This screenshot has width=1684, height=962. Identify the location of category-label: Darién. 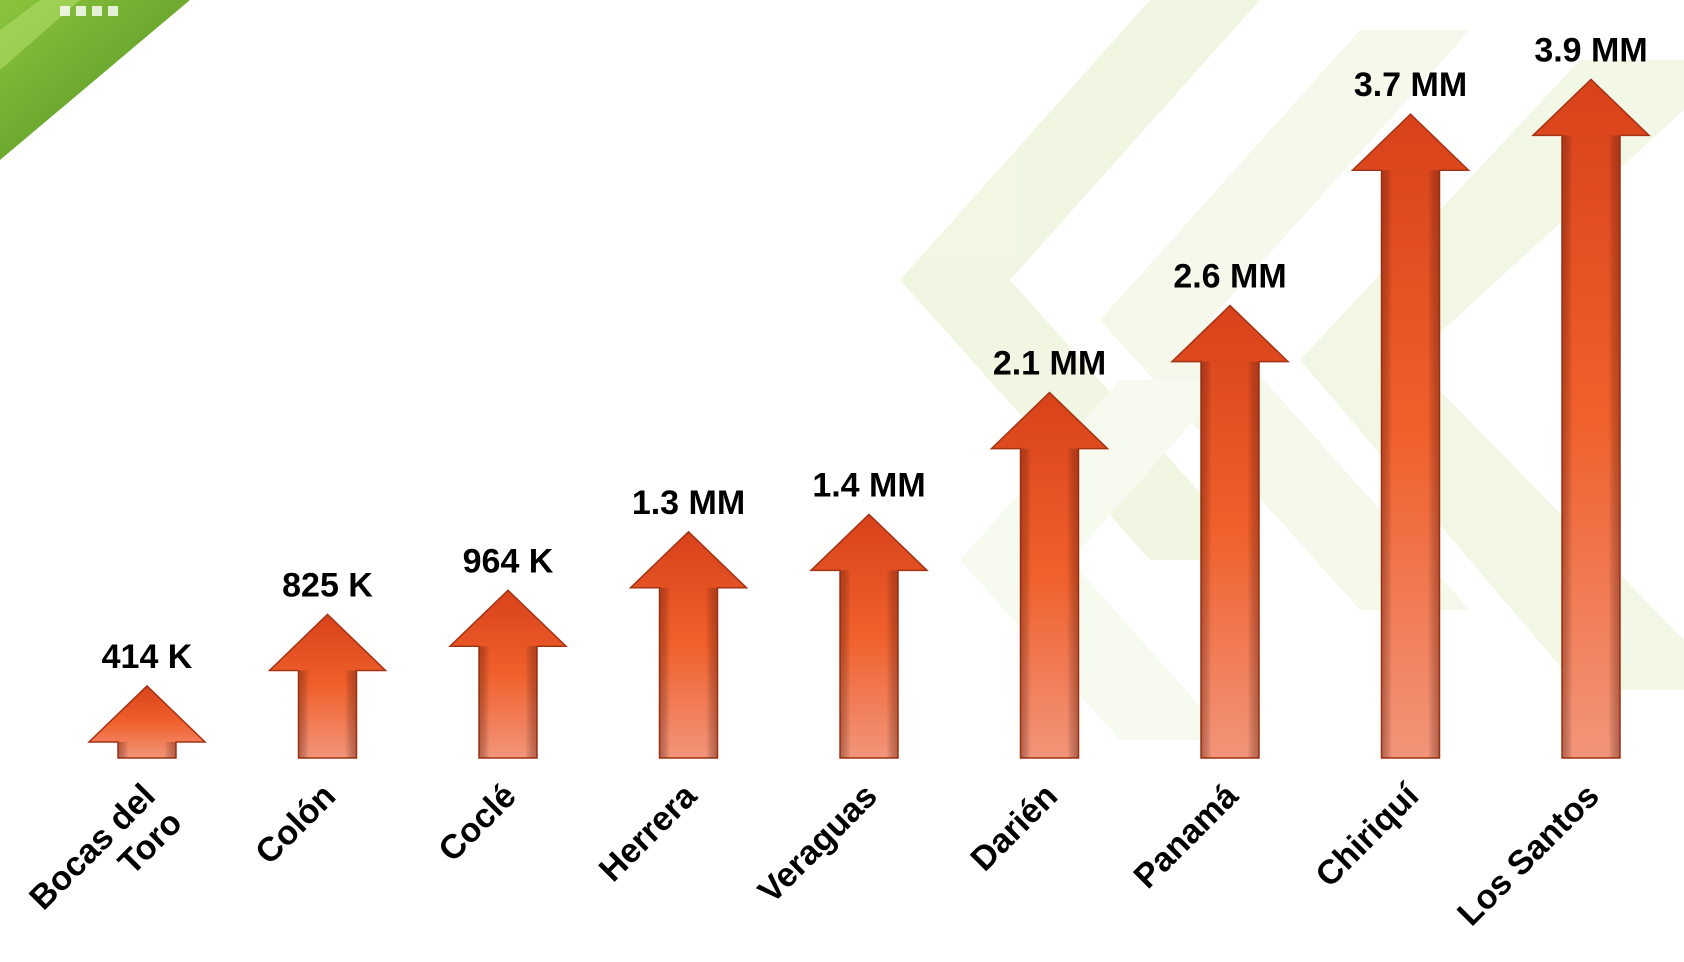
(1014, 828).